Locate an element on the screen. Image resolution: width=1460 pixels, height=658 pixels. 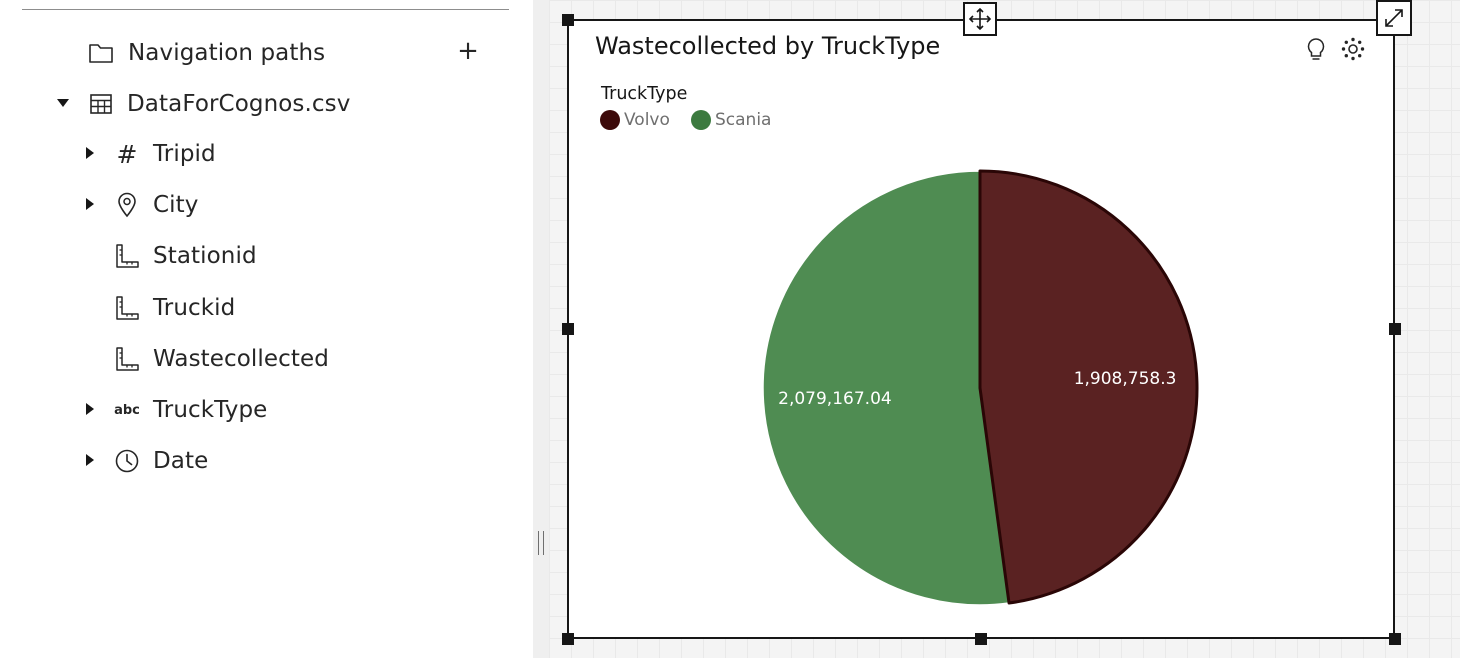
pie-slice-volvo is located at coordinates (1088, 387).